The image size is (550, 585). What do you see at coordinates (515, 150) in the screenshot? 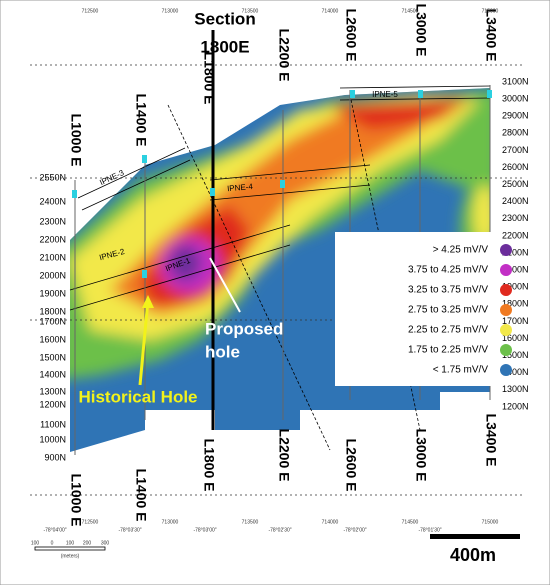
I see `northing-label: 2700N` at bounding box center [515, 150].